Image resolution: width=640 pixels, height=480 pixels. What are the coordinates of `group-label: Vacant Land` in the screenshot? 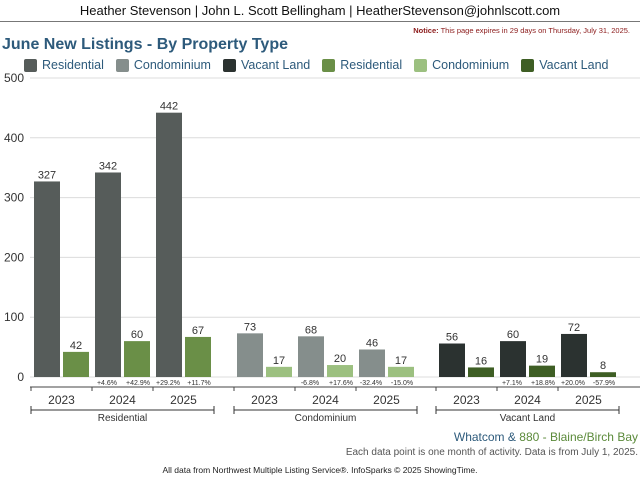 It's located at (527, 418).